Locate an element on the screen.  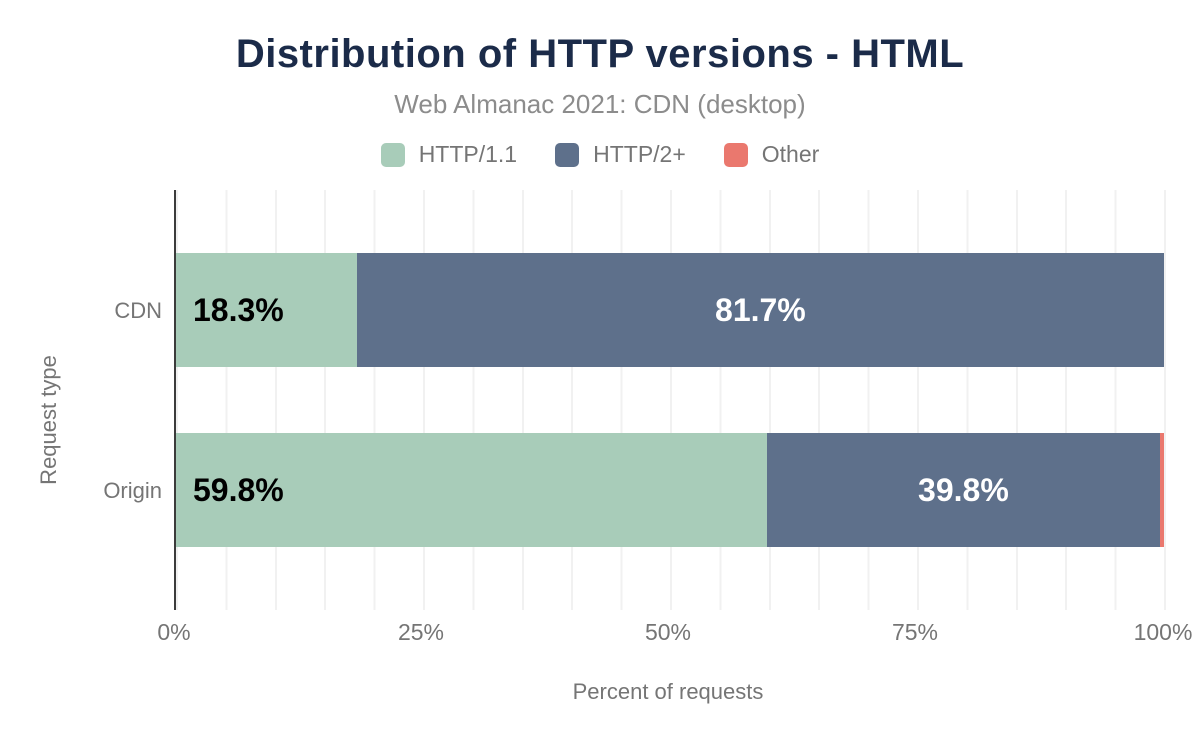
bar-segment-cdn-http2: 81.7% is located at coordinates (760, 310).